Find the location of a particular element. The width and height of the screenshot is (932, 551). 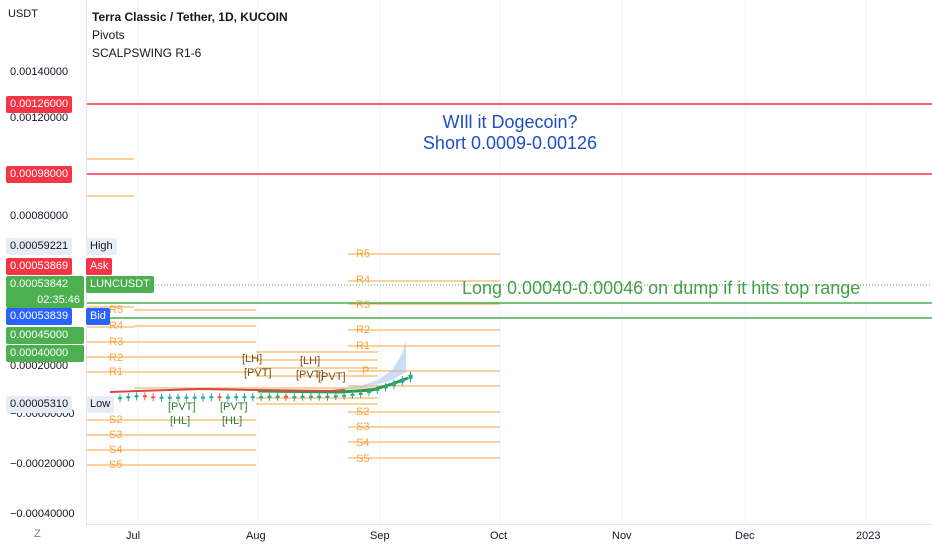

high-label: High is located at coordinates (101, 246).